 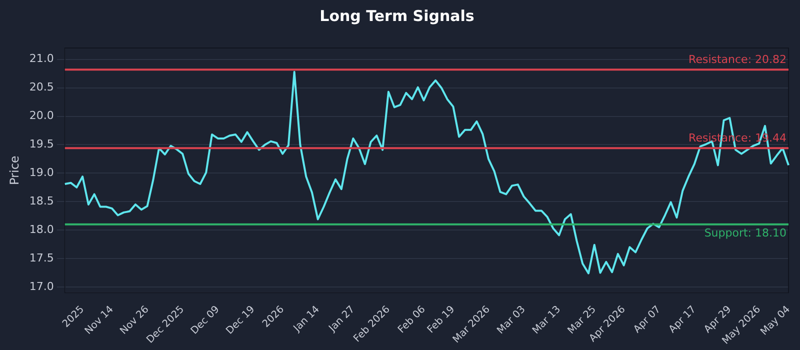 I want to click on y-tick-label: 19.5, so click(x=41, y=144).